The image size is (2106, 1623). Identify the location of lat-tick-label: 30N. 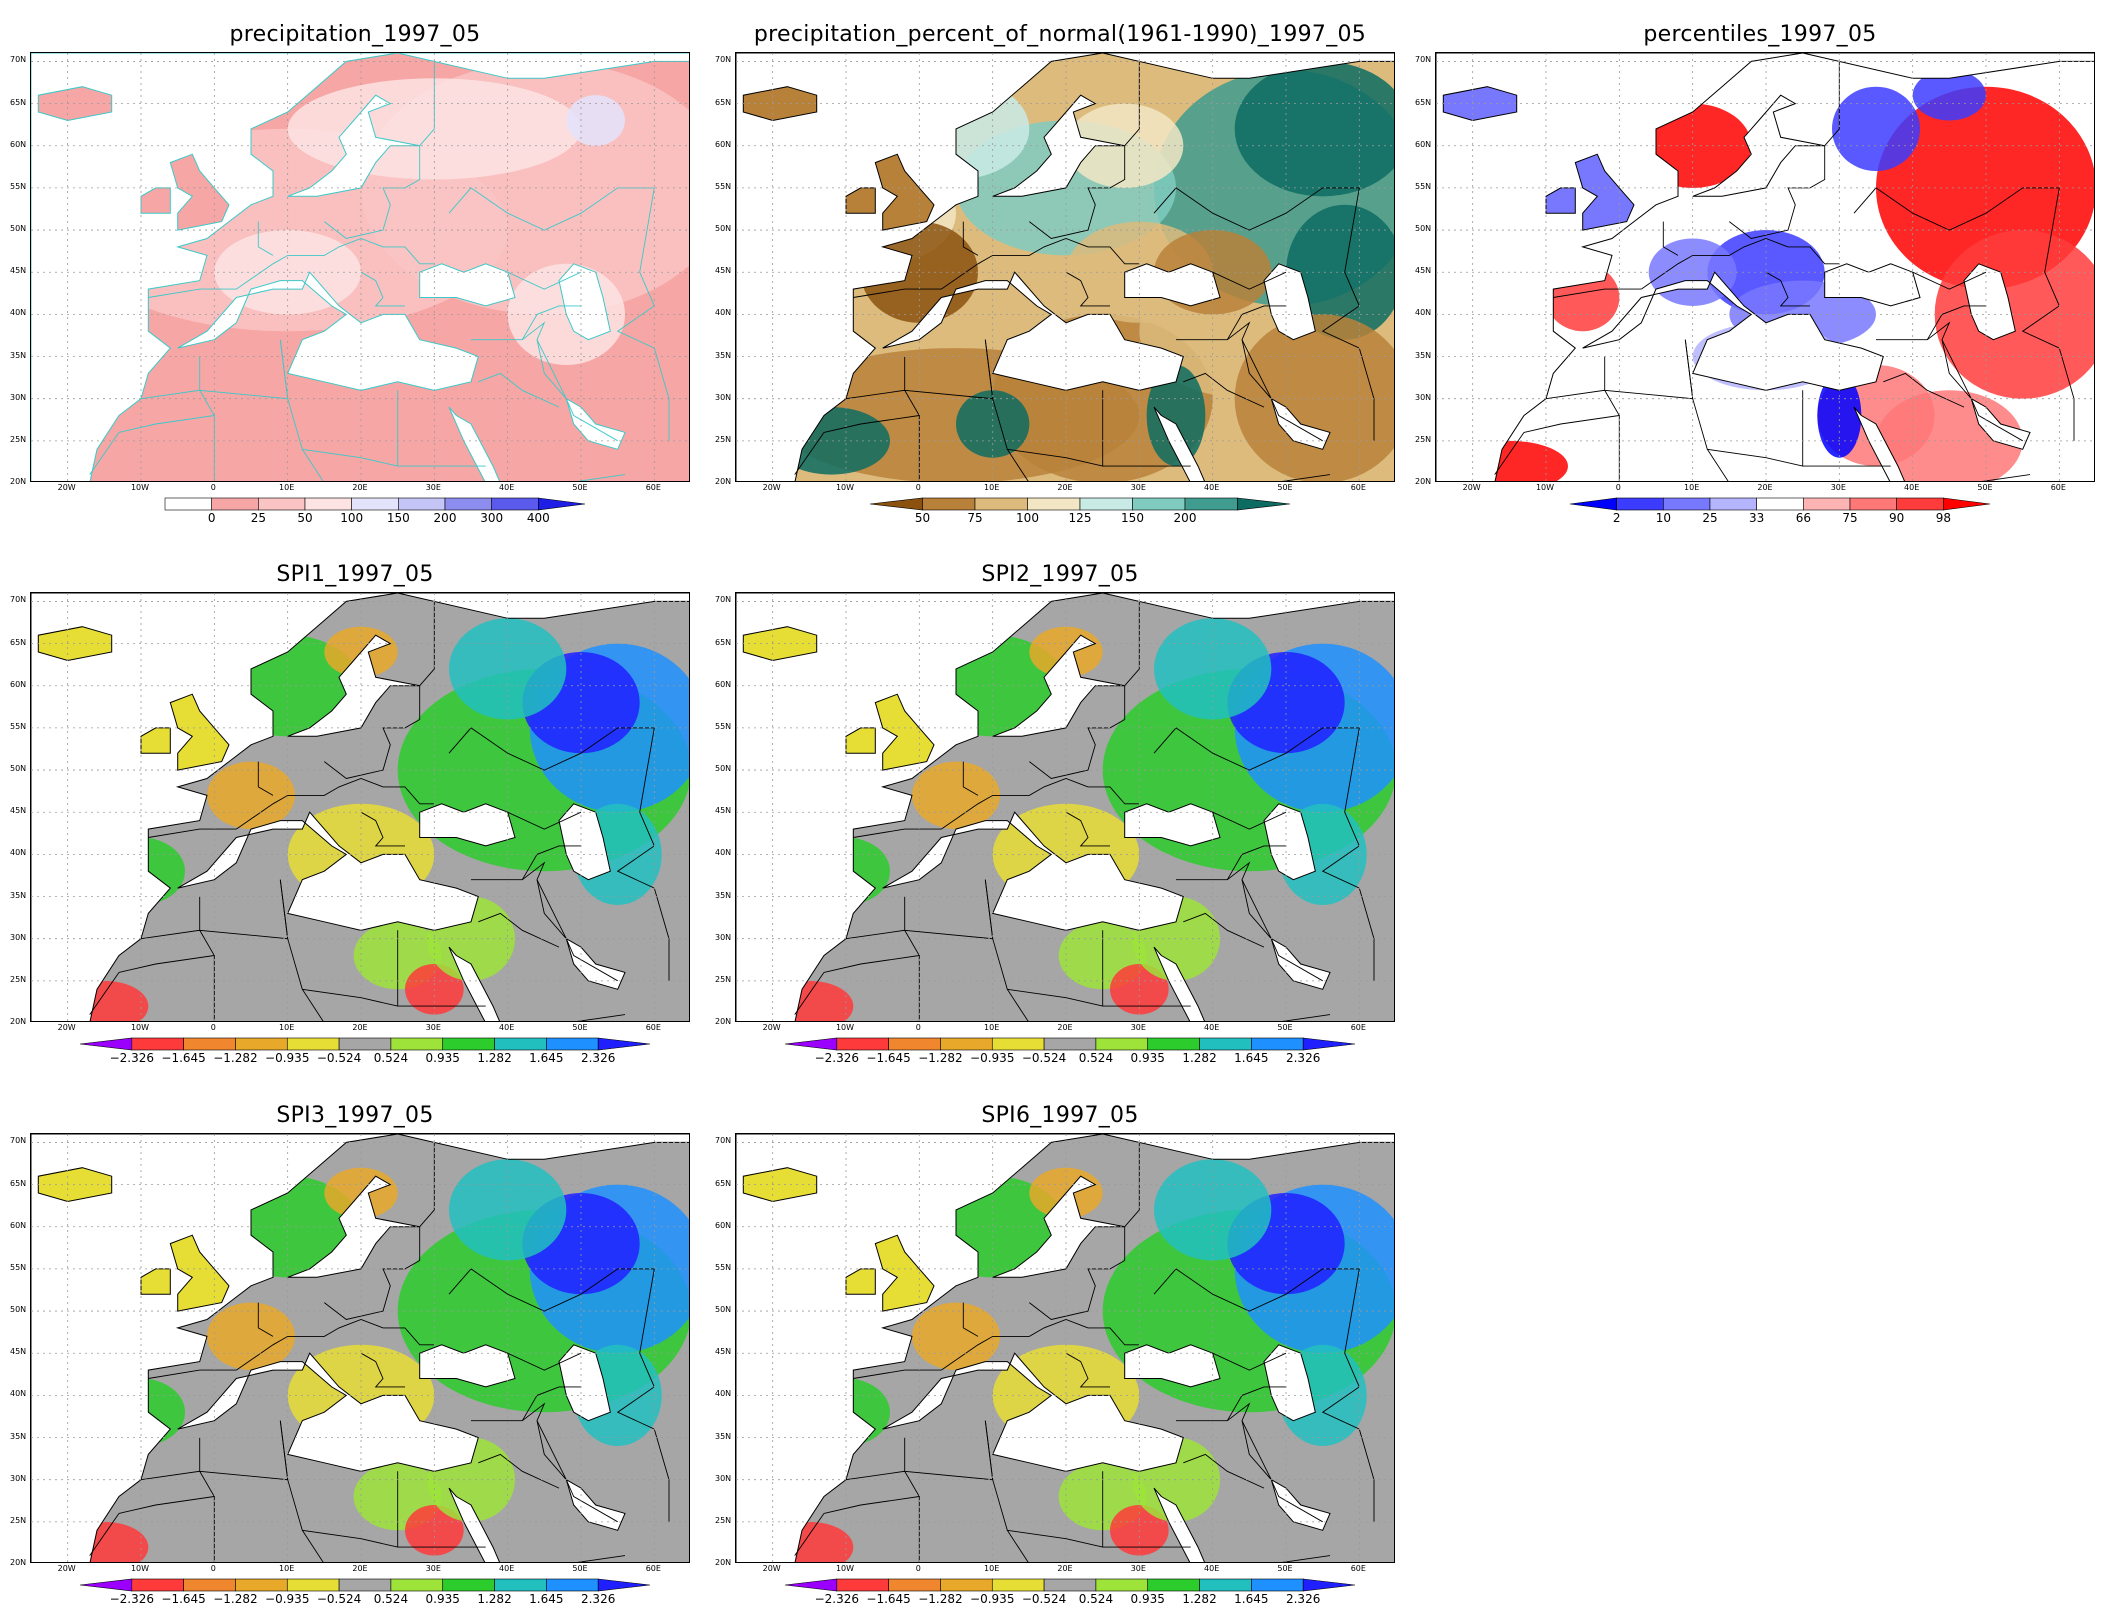
(1423, 397).